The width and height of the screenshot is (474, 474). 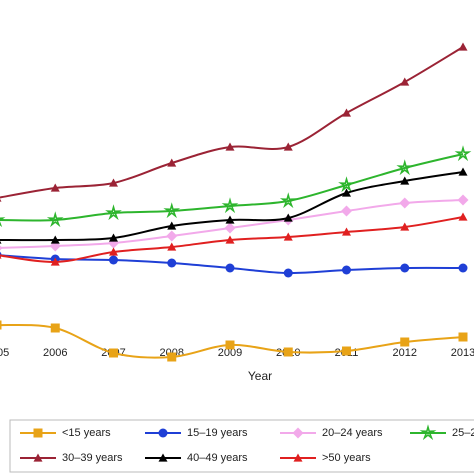 What do you see at coordinates (346, 458) in the screenshot?
I see `legend-label: >50 years` at bounding box center [346, 458].